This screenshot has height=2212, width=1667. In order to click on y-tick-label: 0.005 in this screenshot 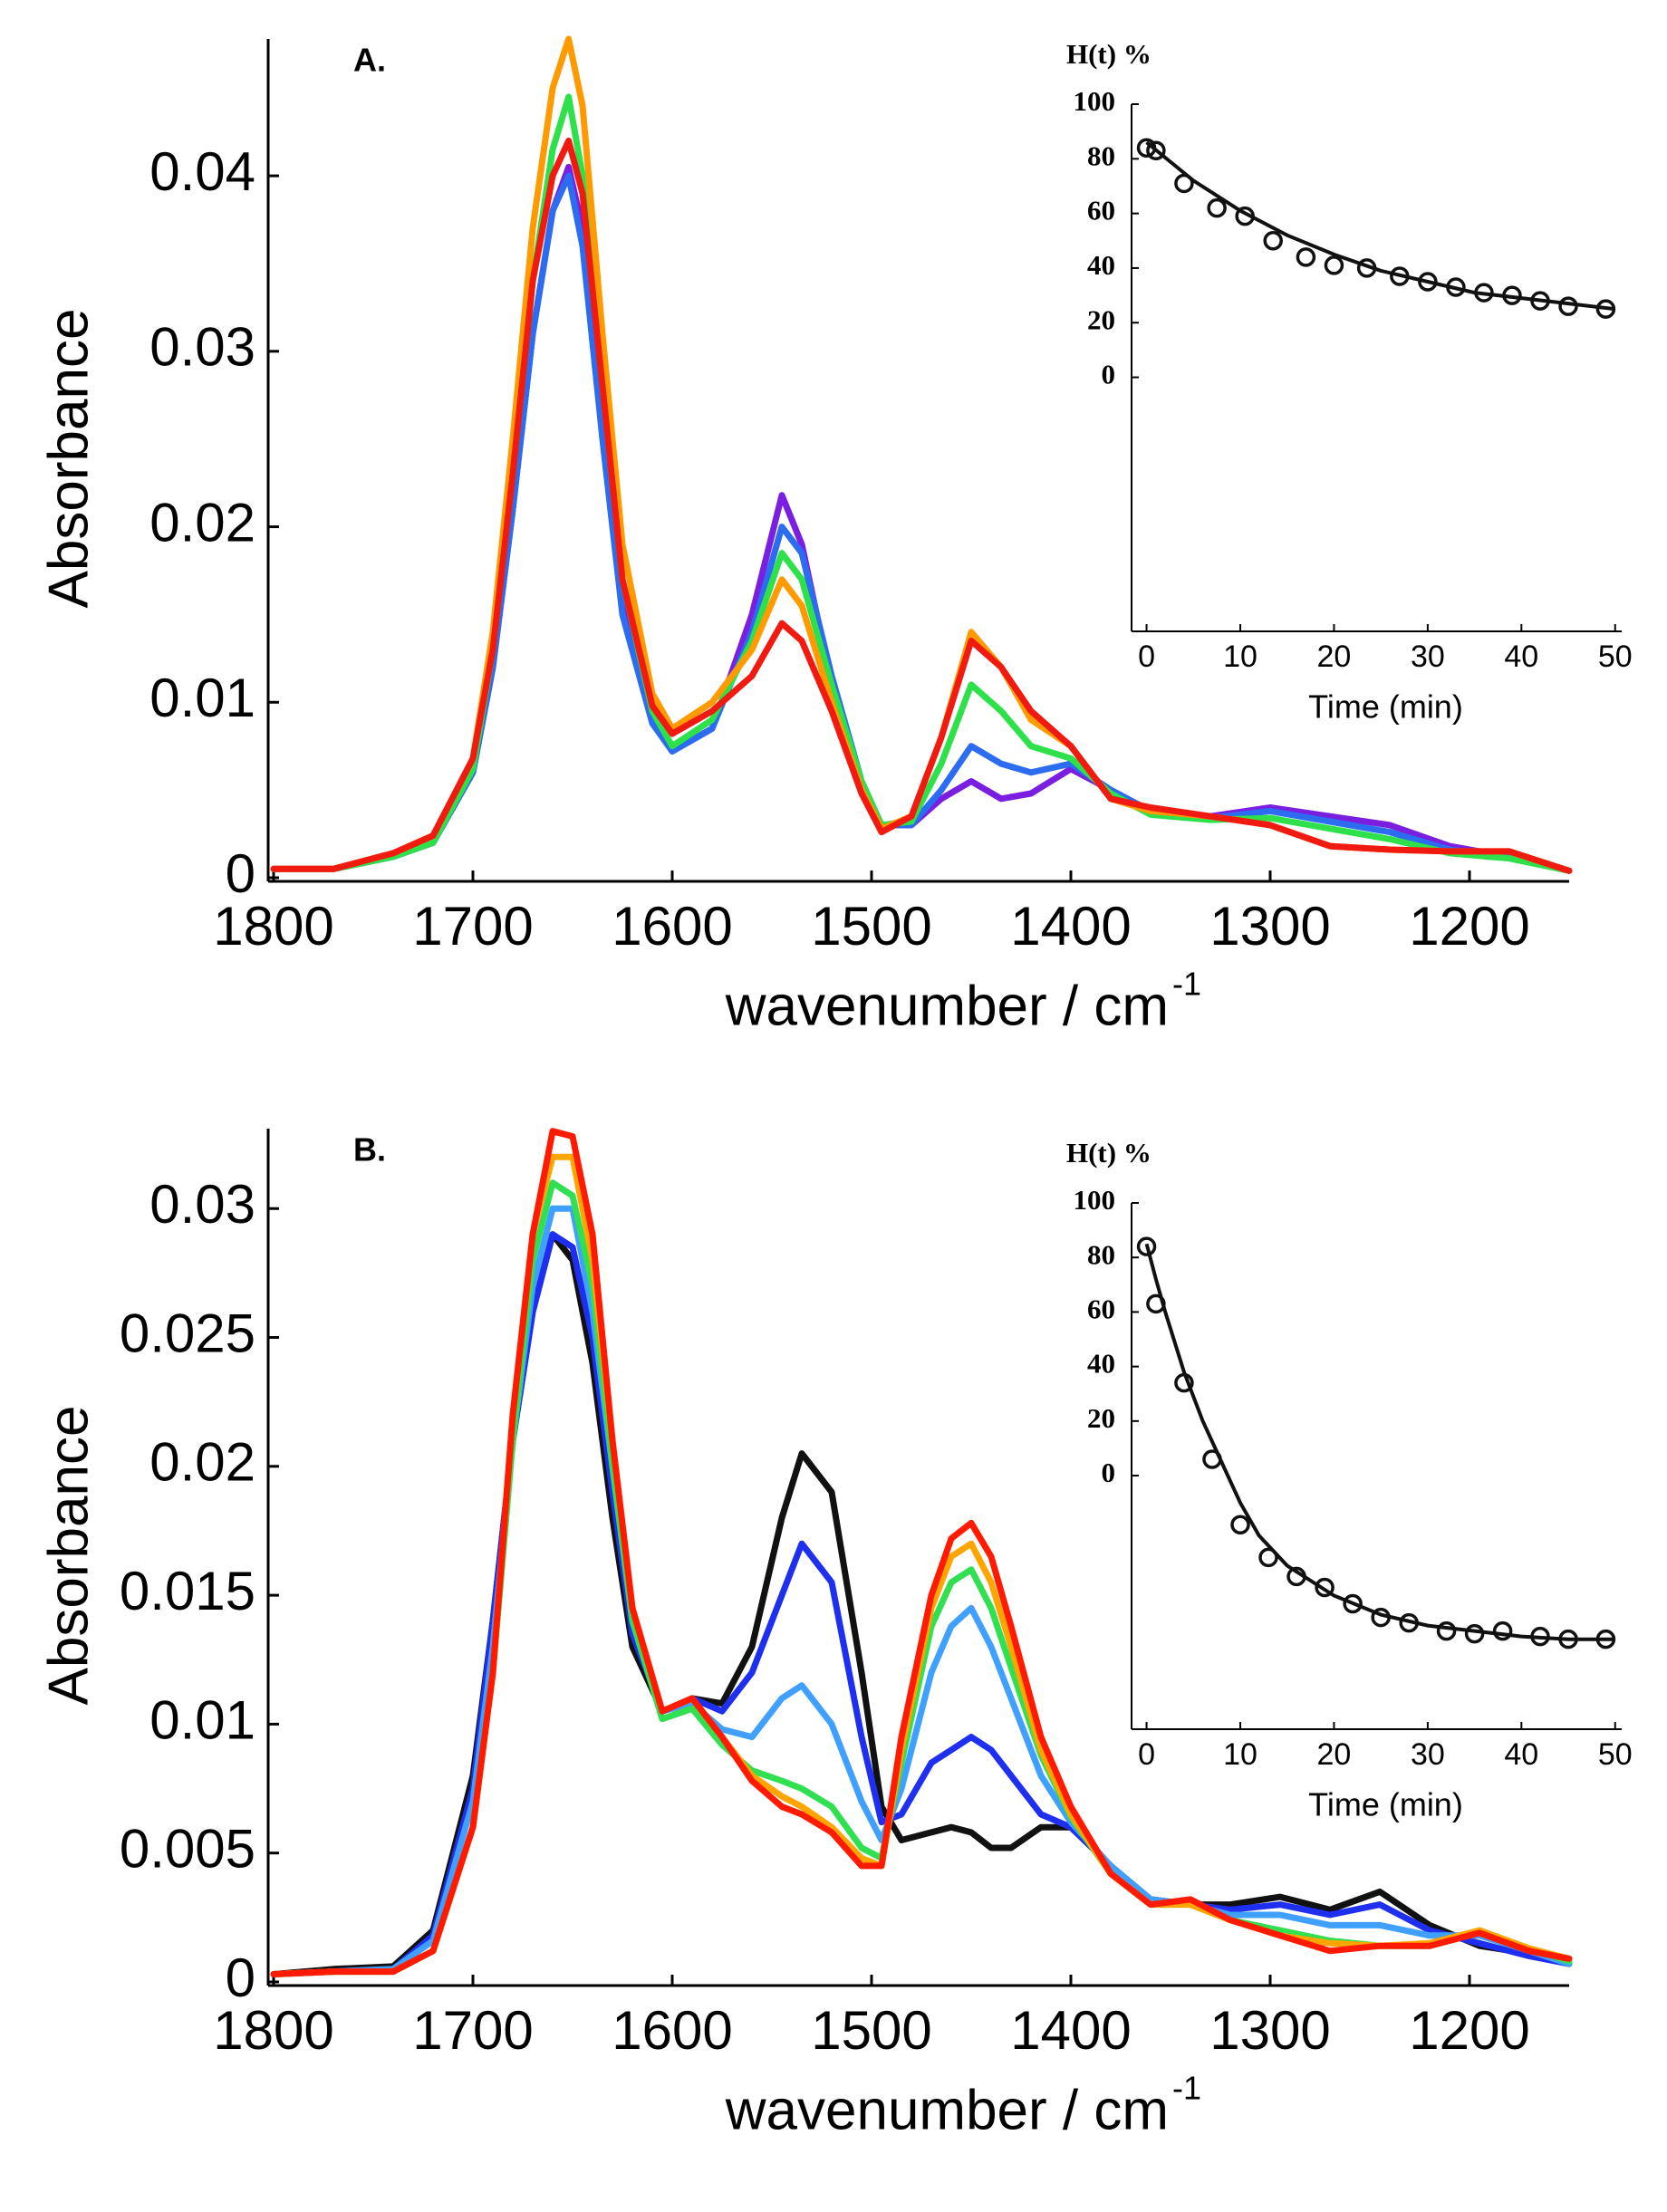, I will do `click(187, 1850)`.